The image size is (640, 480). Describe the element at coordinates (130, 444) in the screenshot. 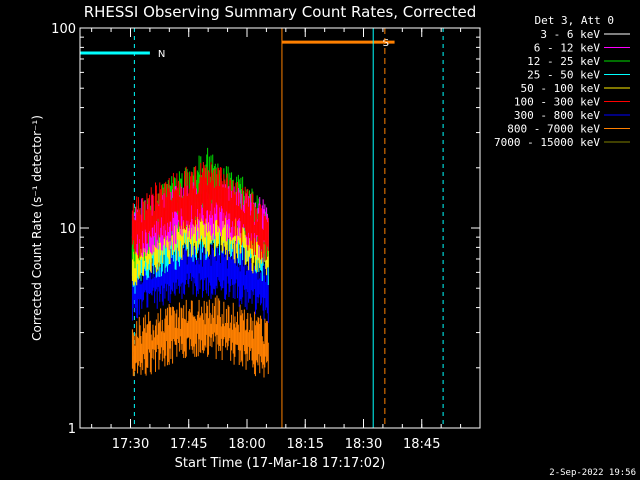

I see `x-tick-label: 17:30` at that location.